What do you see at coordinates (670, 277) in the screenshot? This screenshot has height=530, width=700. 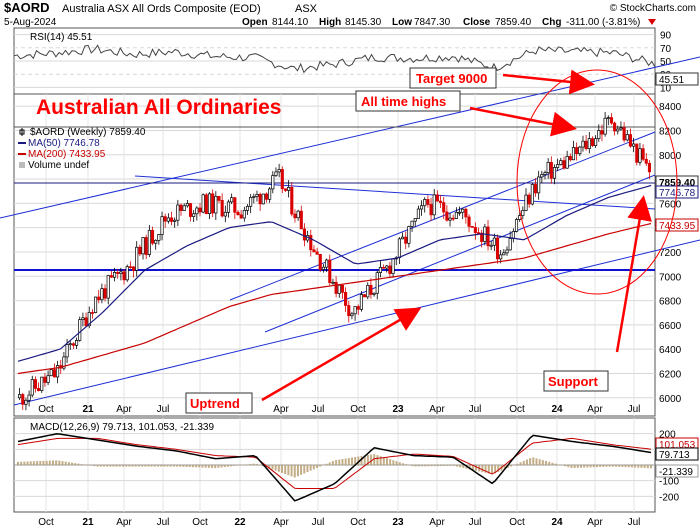 I see `price-tick-label: 7000` at bounding box center [670, 277].